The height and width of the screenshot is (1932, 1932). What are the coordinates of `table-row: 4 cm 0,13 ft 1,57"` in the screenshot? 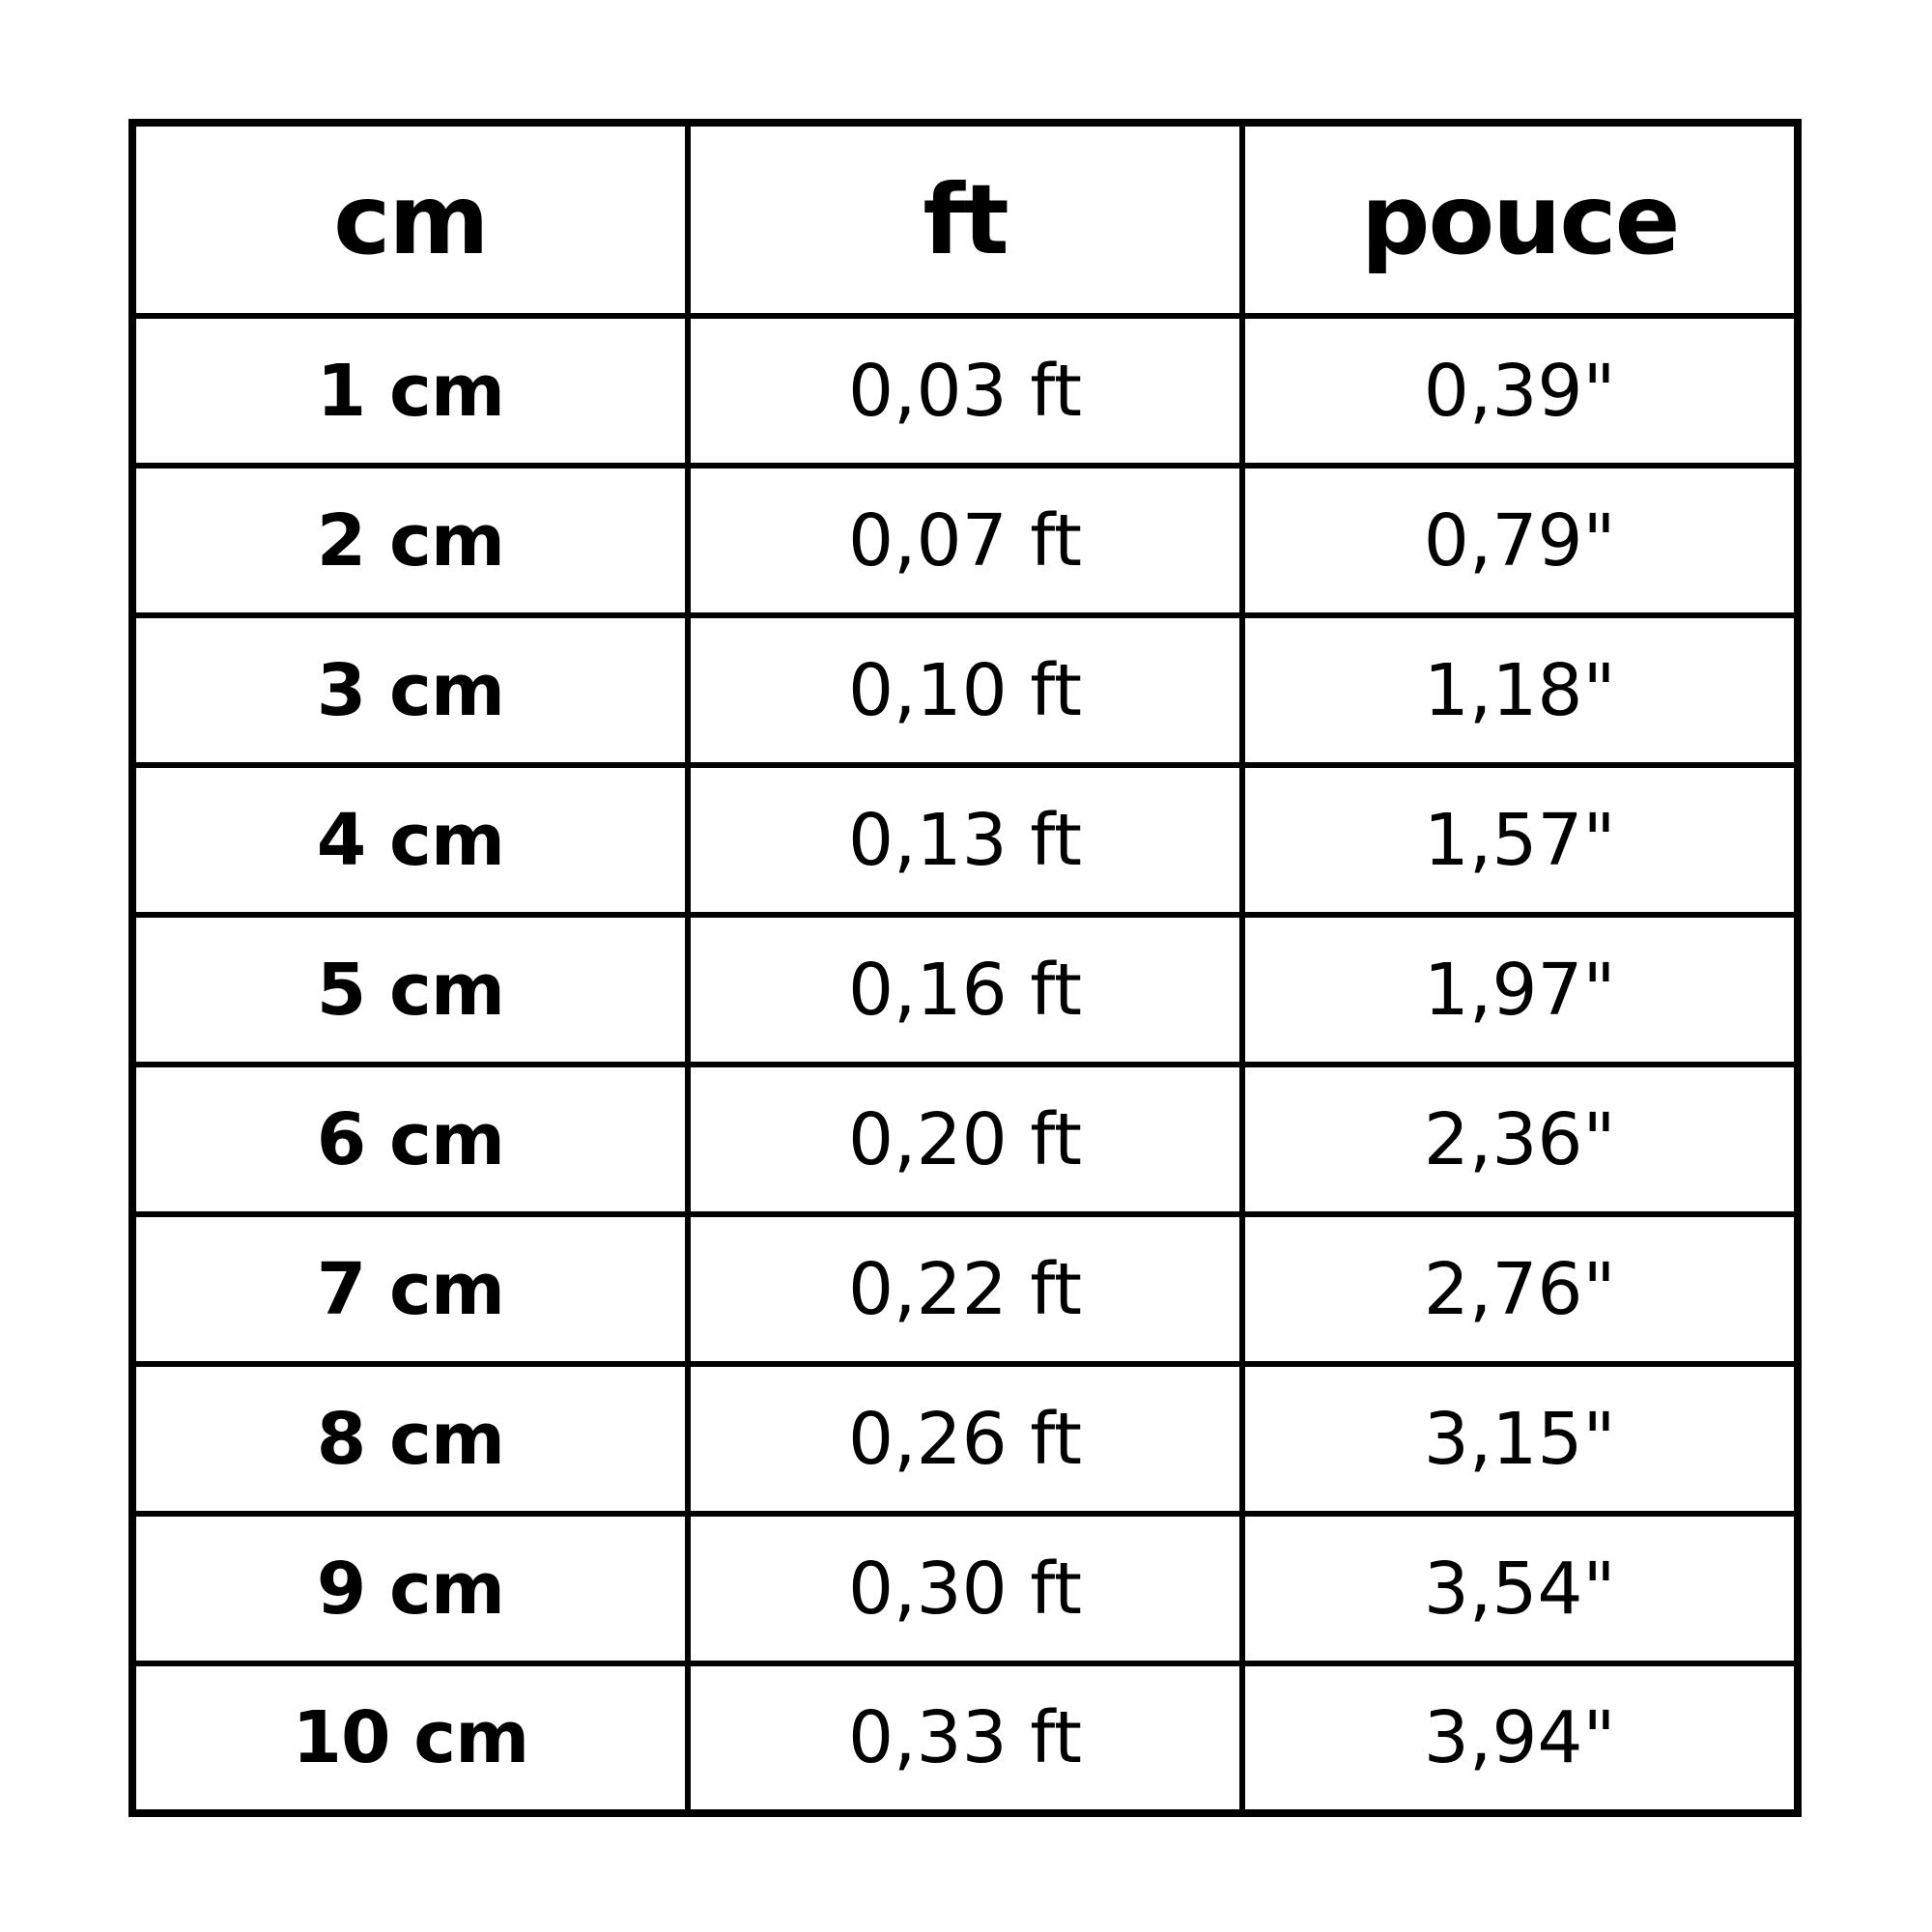 It's located at (965, 840).